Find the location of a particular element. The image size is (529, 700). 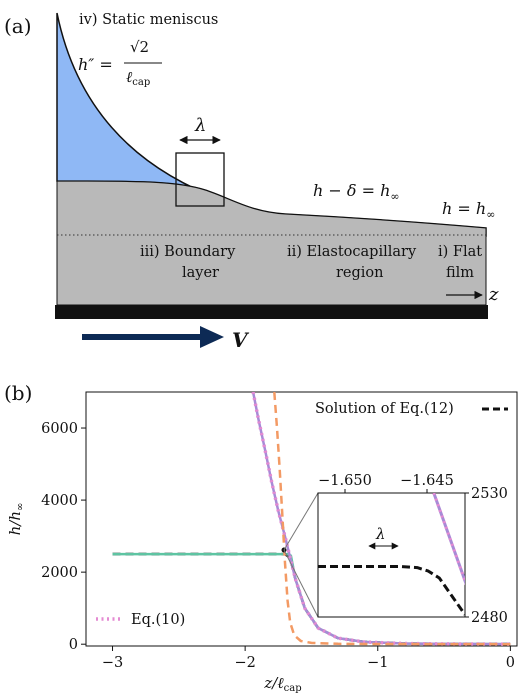

curvature-denominator: ℓcap is located at coordinates (138, 78).